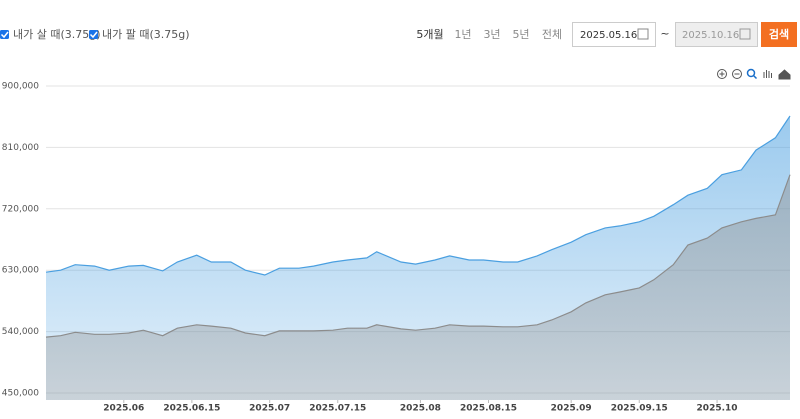 The width and height of the screenshot is (800, 419). I want to click on x-tick-label: 2025.07, so click(269, 409).